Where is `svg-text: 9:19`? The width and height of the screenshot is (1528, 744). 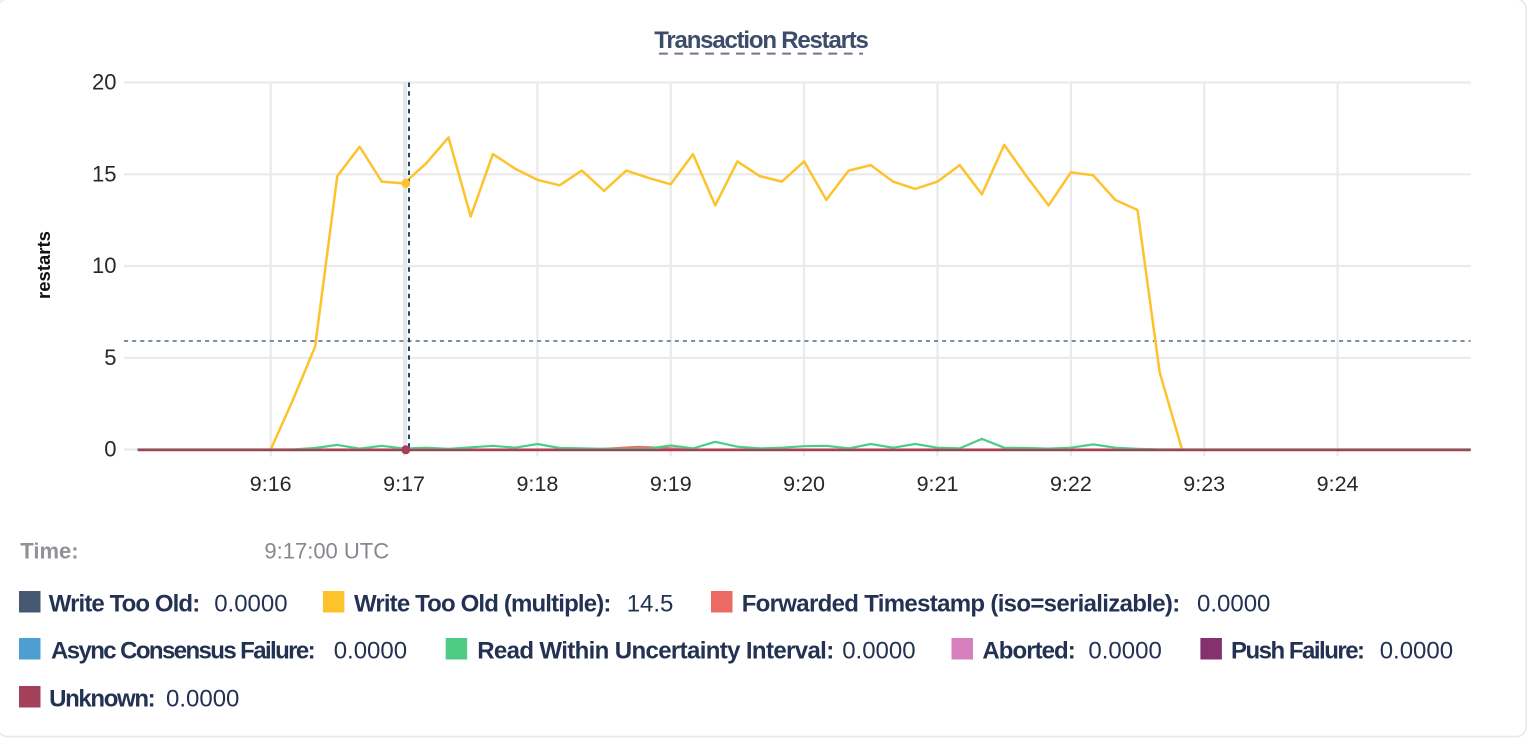
svg-text: 9:19 is located at coordinates (671, 484).